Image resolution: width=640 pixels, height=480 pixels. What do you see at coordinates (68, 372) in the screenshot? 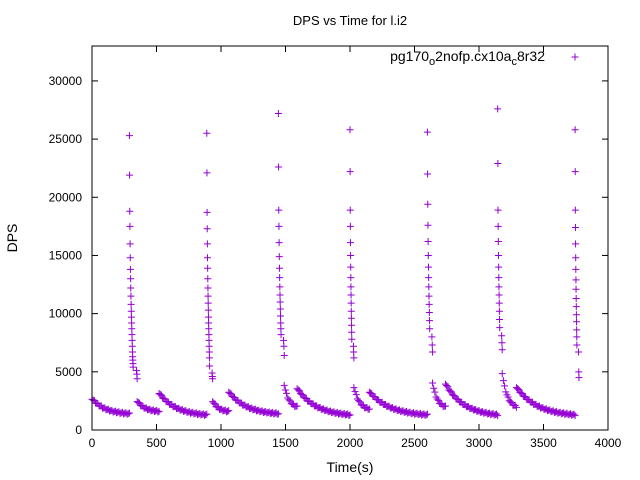
I see `y-tick-label: 5000` at bounding box center [68, 372].